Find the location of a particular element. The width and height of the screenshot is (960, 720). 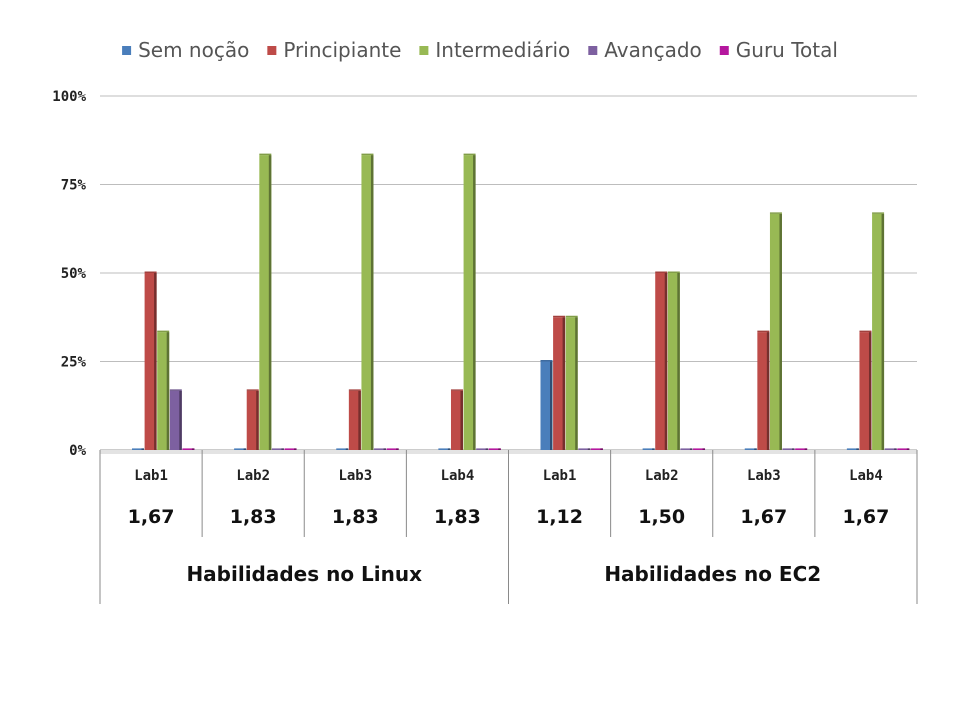

legend-label: Guru Total is located at coordinates (787, 50).